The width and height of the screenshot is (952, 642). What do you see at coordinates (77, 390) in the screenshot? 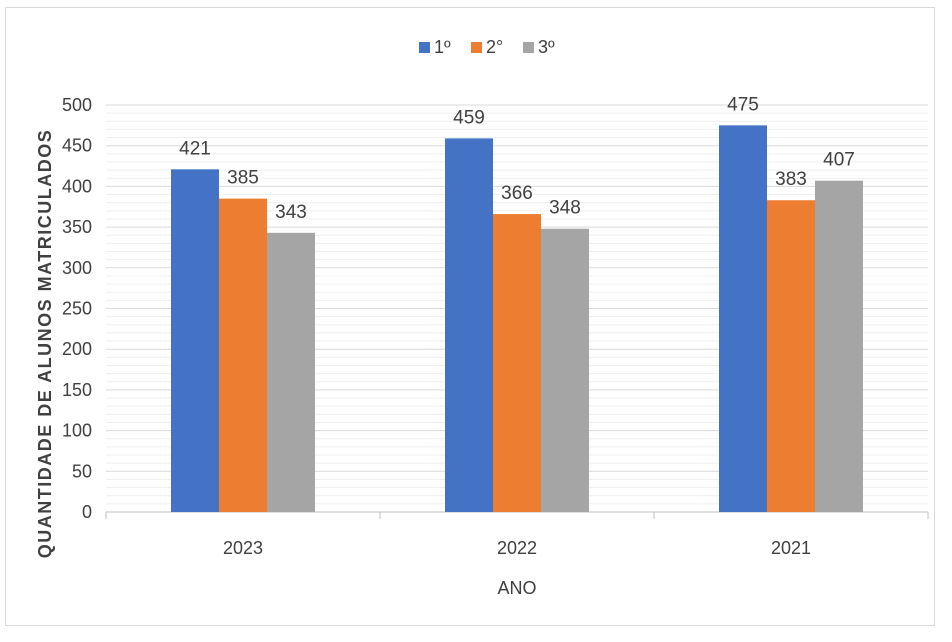
I see `y-tick-label: 150` at bounding box center [77, 390].